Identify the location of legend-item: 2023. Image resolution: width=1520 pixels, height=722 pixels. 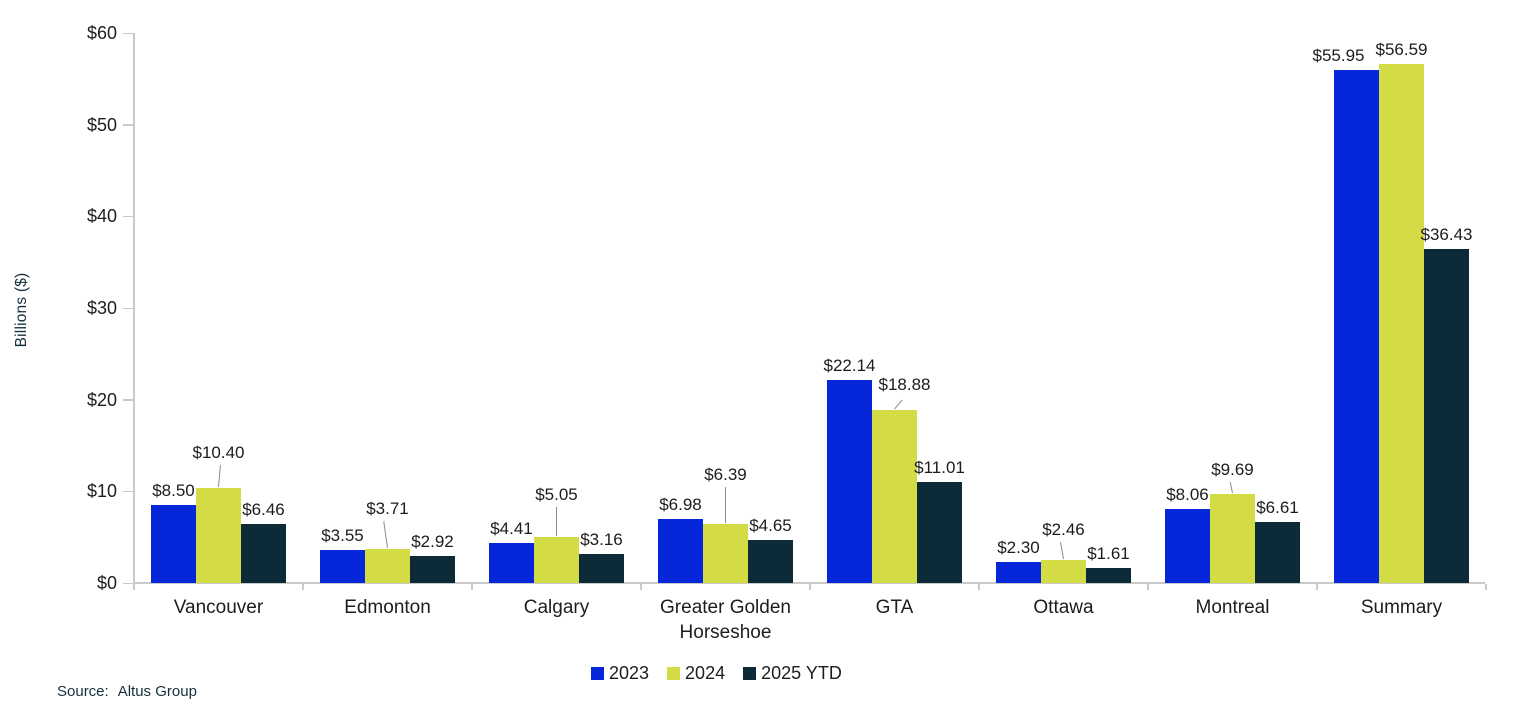
(620, 673).